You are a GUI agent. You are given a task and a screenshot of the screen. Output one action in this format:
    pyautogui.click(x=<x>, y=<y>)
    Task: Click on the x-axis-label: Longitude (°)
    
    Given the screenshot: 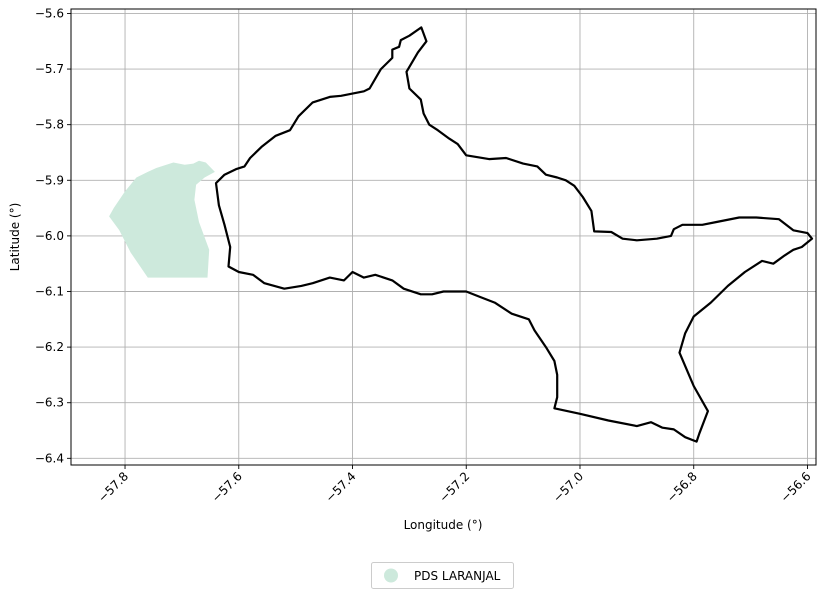 What is the action you would take?
    pyautogui.click(x=443, y=525)
    